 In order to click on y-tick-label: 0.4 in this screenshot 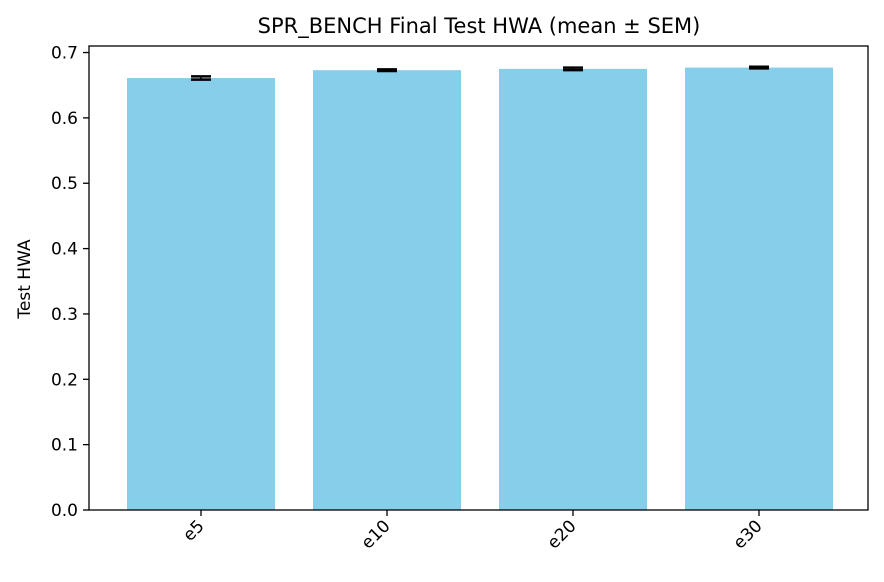, I will do `click(64, 250)`.